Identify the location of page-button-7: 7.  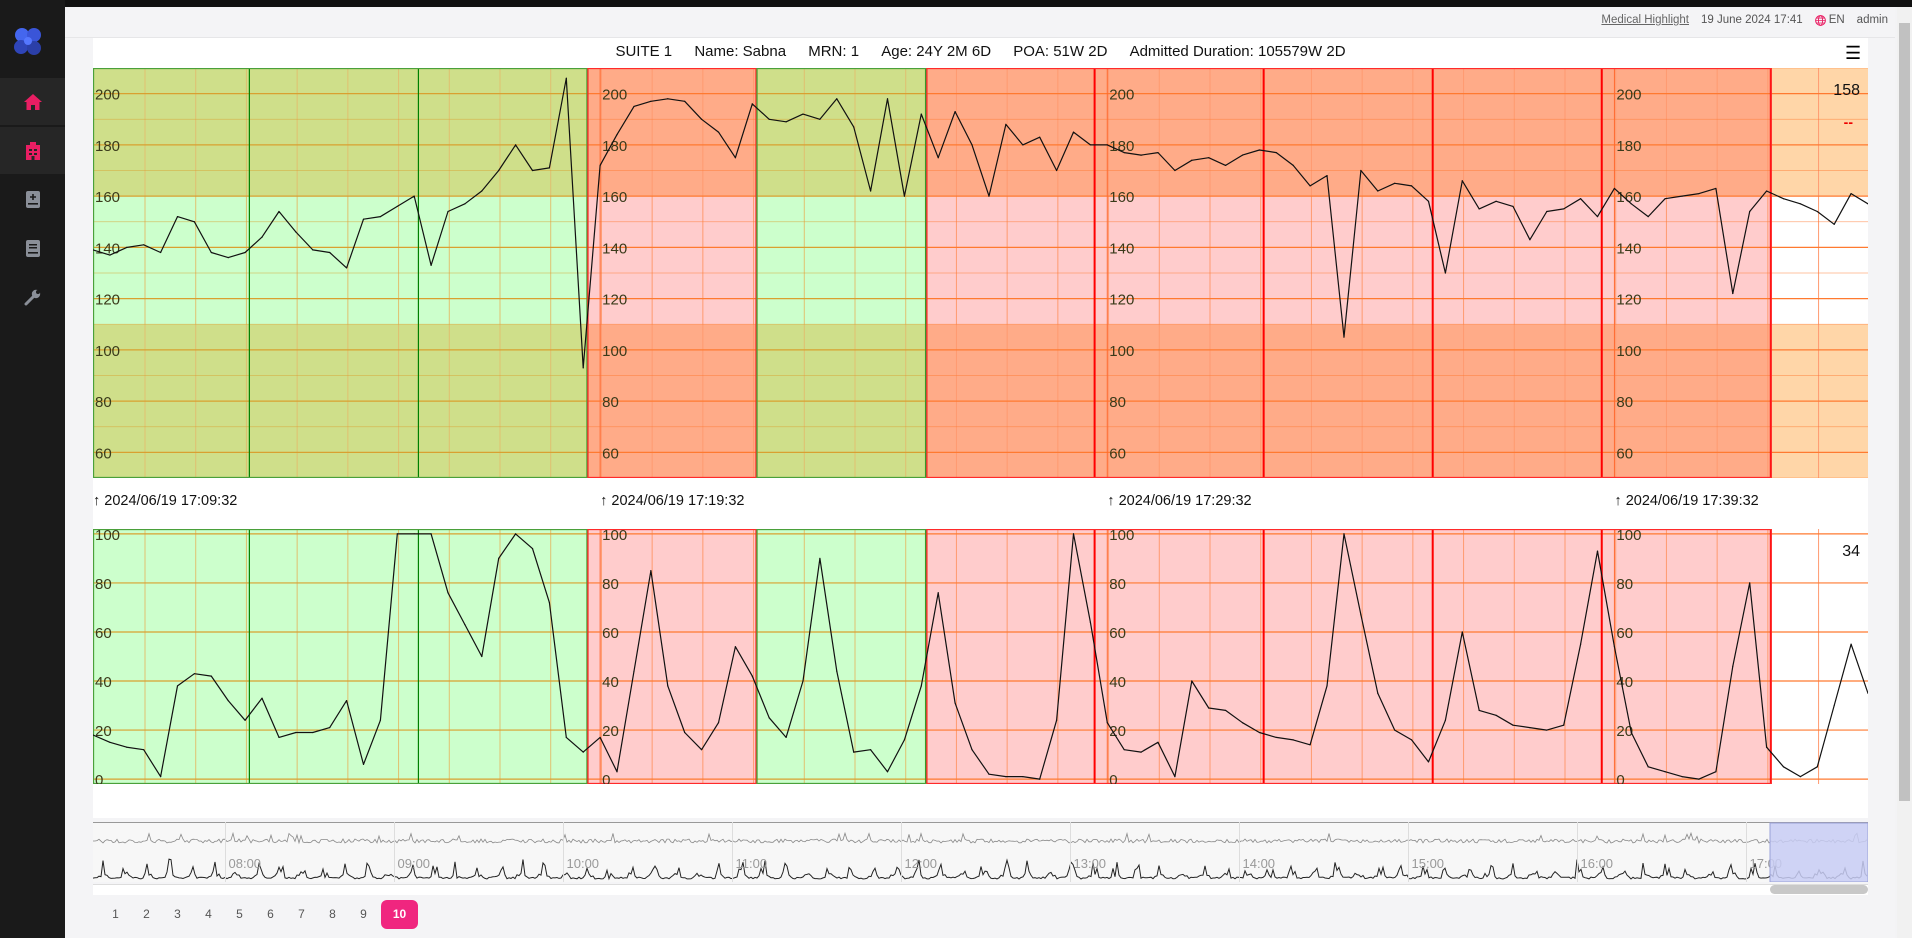
(301, 914).